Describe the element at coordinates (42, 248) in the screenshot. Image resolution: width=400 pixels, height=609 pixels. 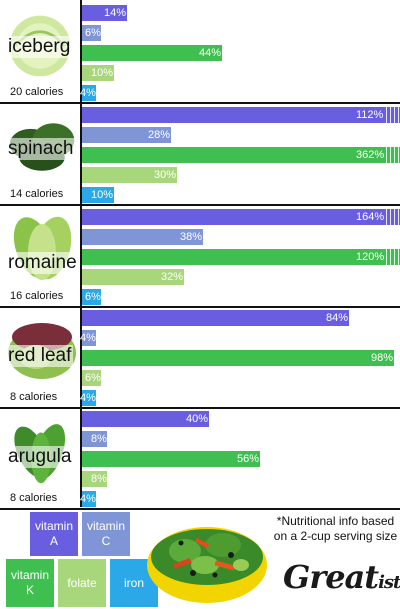
I see `romaine-image` at that location.